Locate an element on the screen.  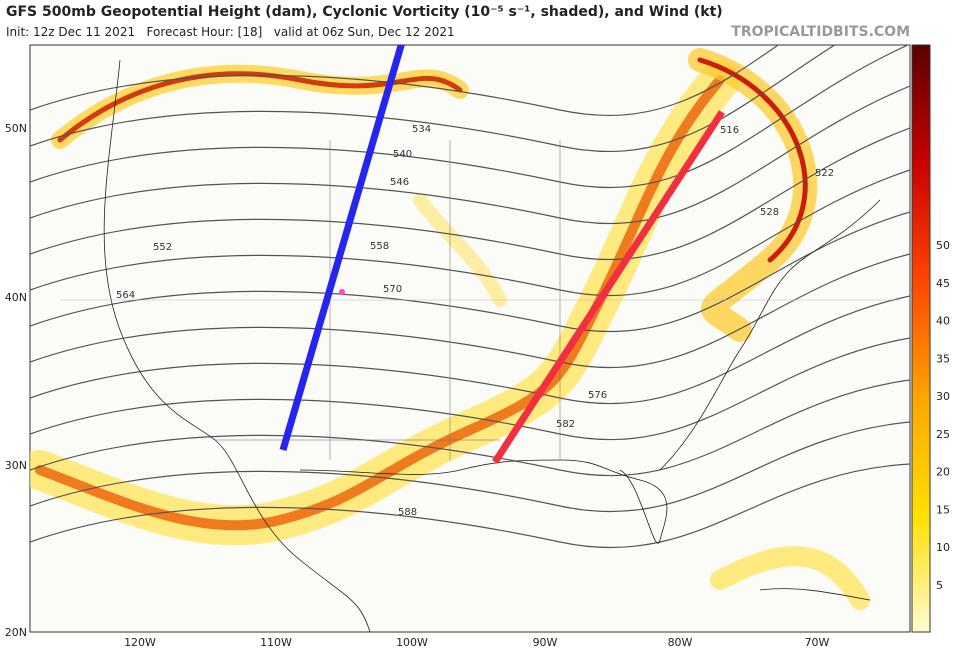
colorbar-tick-label: 35 is located at coordinates (943, 358).